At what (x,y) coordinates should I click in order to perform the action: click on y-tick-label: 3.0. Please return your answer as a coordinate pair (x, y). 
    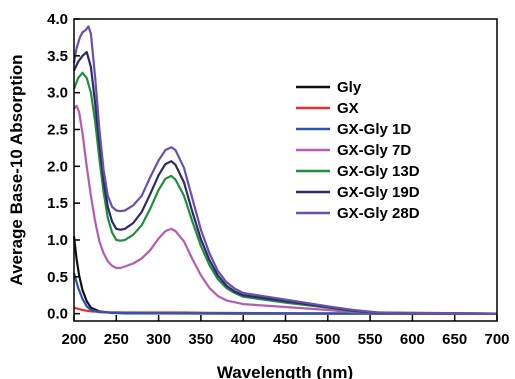
    Looking at the image, I should click on (57, 93).